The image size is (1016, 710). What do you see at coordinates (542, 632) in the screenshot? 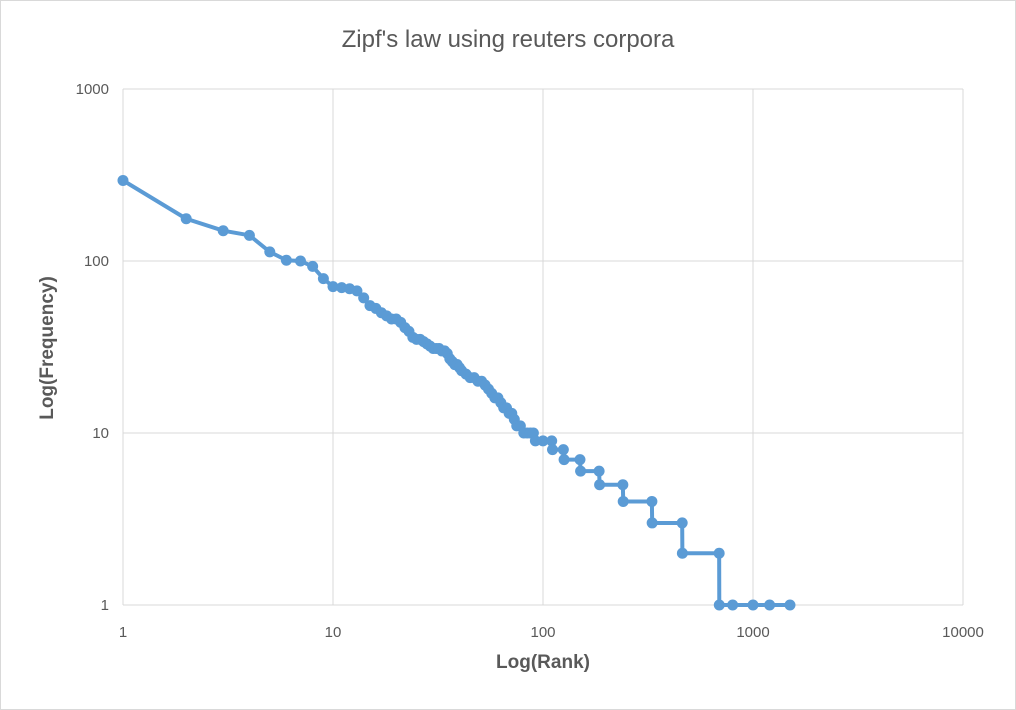
I see `x-tick-label: 100` at bounding box center [542, 632].